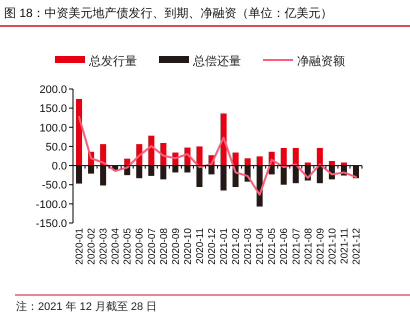  What do you see at coordinates (116, 246) in the screenshot?
I see `x-tick-label: 2020-04` at bounding box center [116, 246].